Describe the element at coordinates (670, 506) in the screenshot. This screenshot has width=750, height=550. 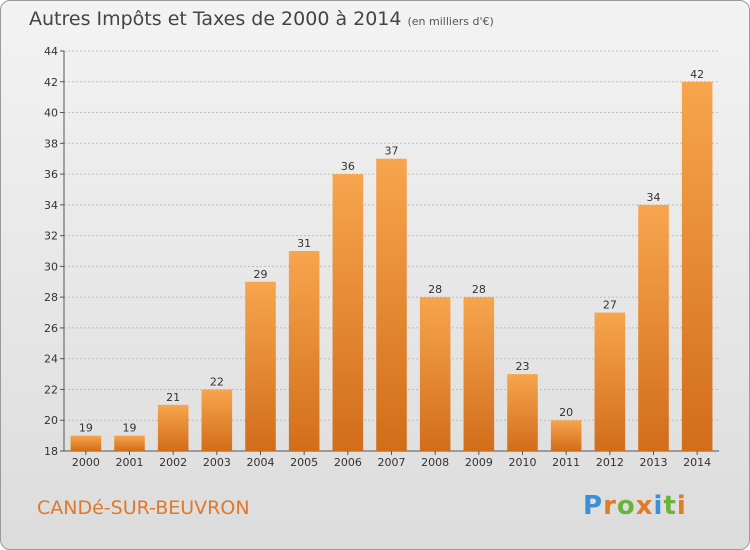
I see `brand-letter: t` at that location.